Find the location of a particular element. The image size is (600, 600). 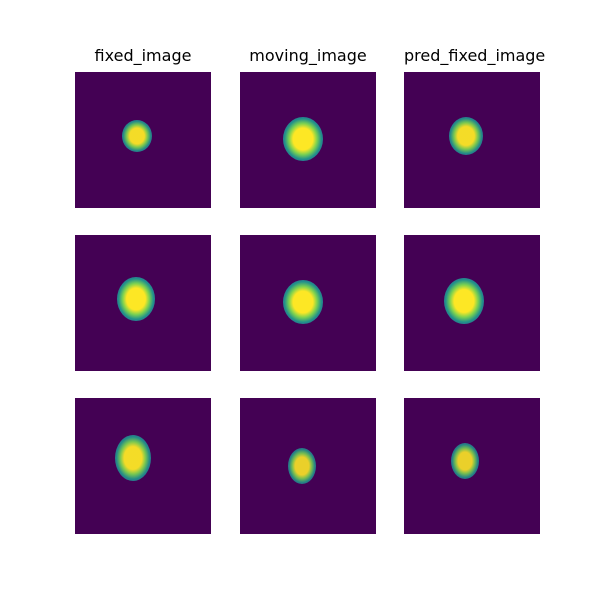

column-title-pred-fixed-image: pred_fixed_image is located at coordinates (475, 55).